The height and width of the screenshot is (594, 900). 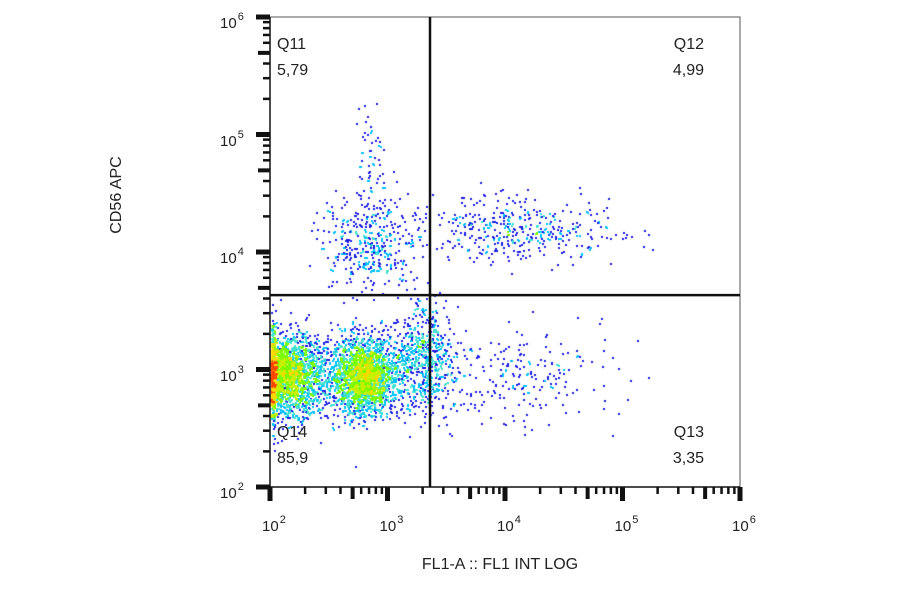 What do you see at coordinates (116, 195) in the screenshot?
I see `y-axis-label: CD56 APC` at bounding box center [116, 195].